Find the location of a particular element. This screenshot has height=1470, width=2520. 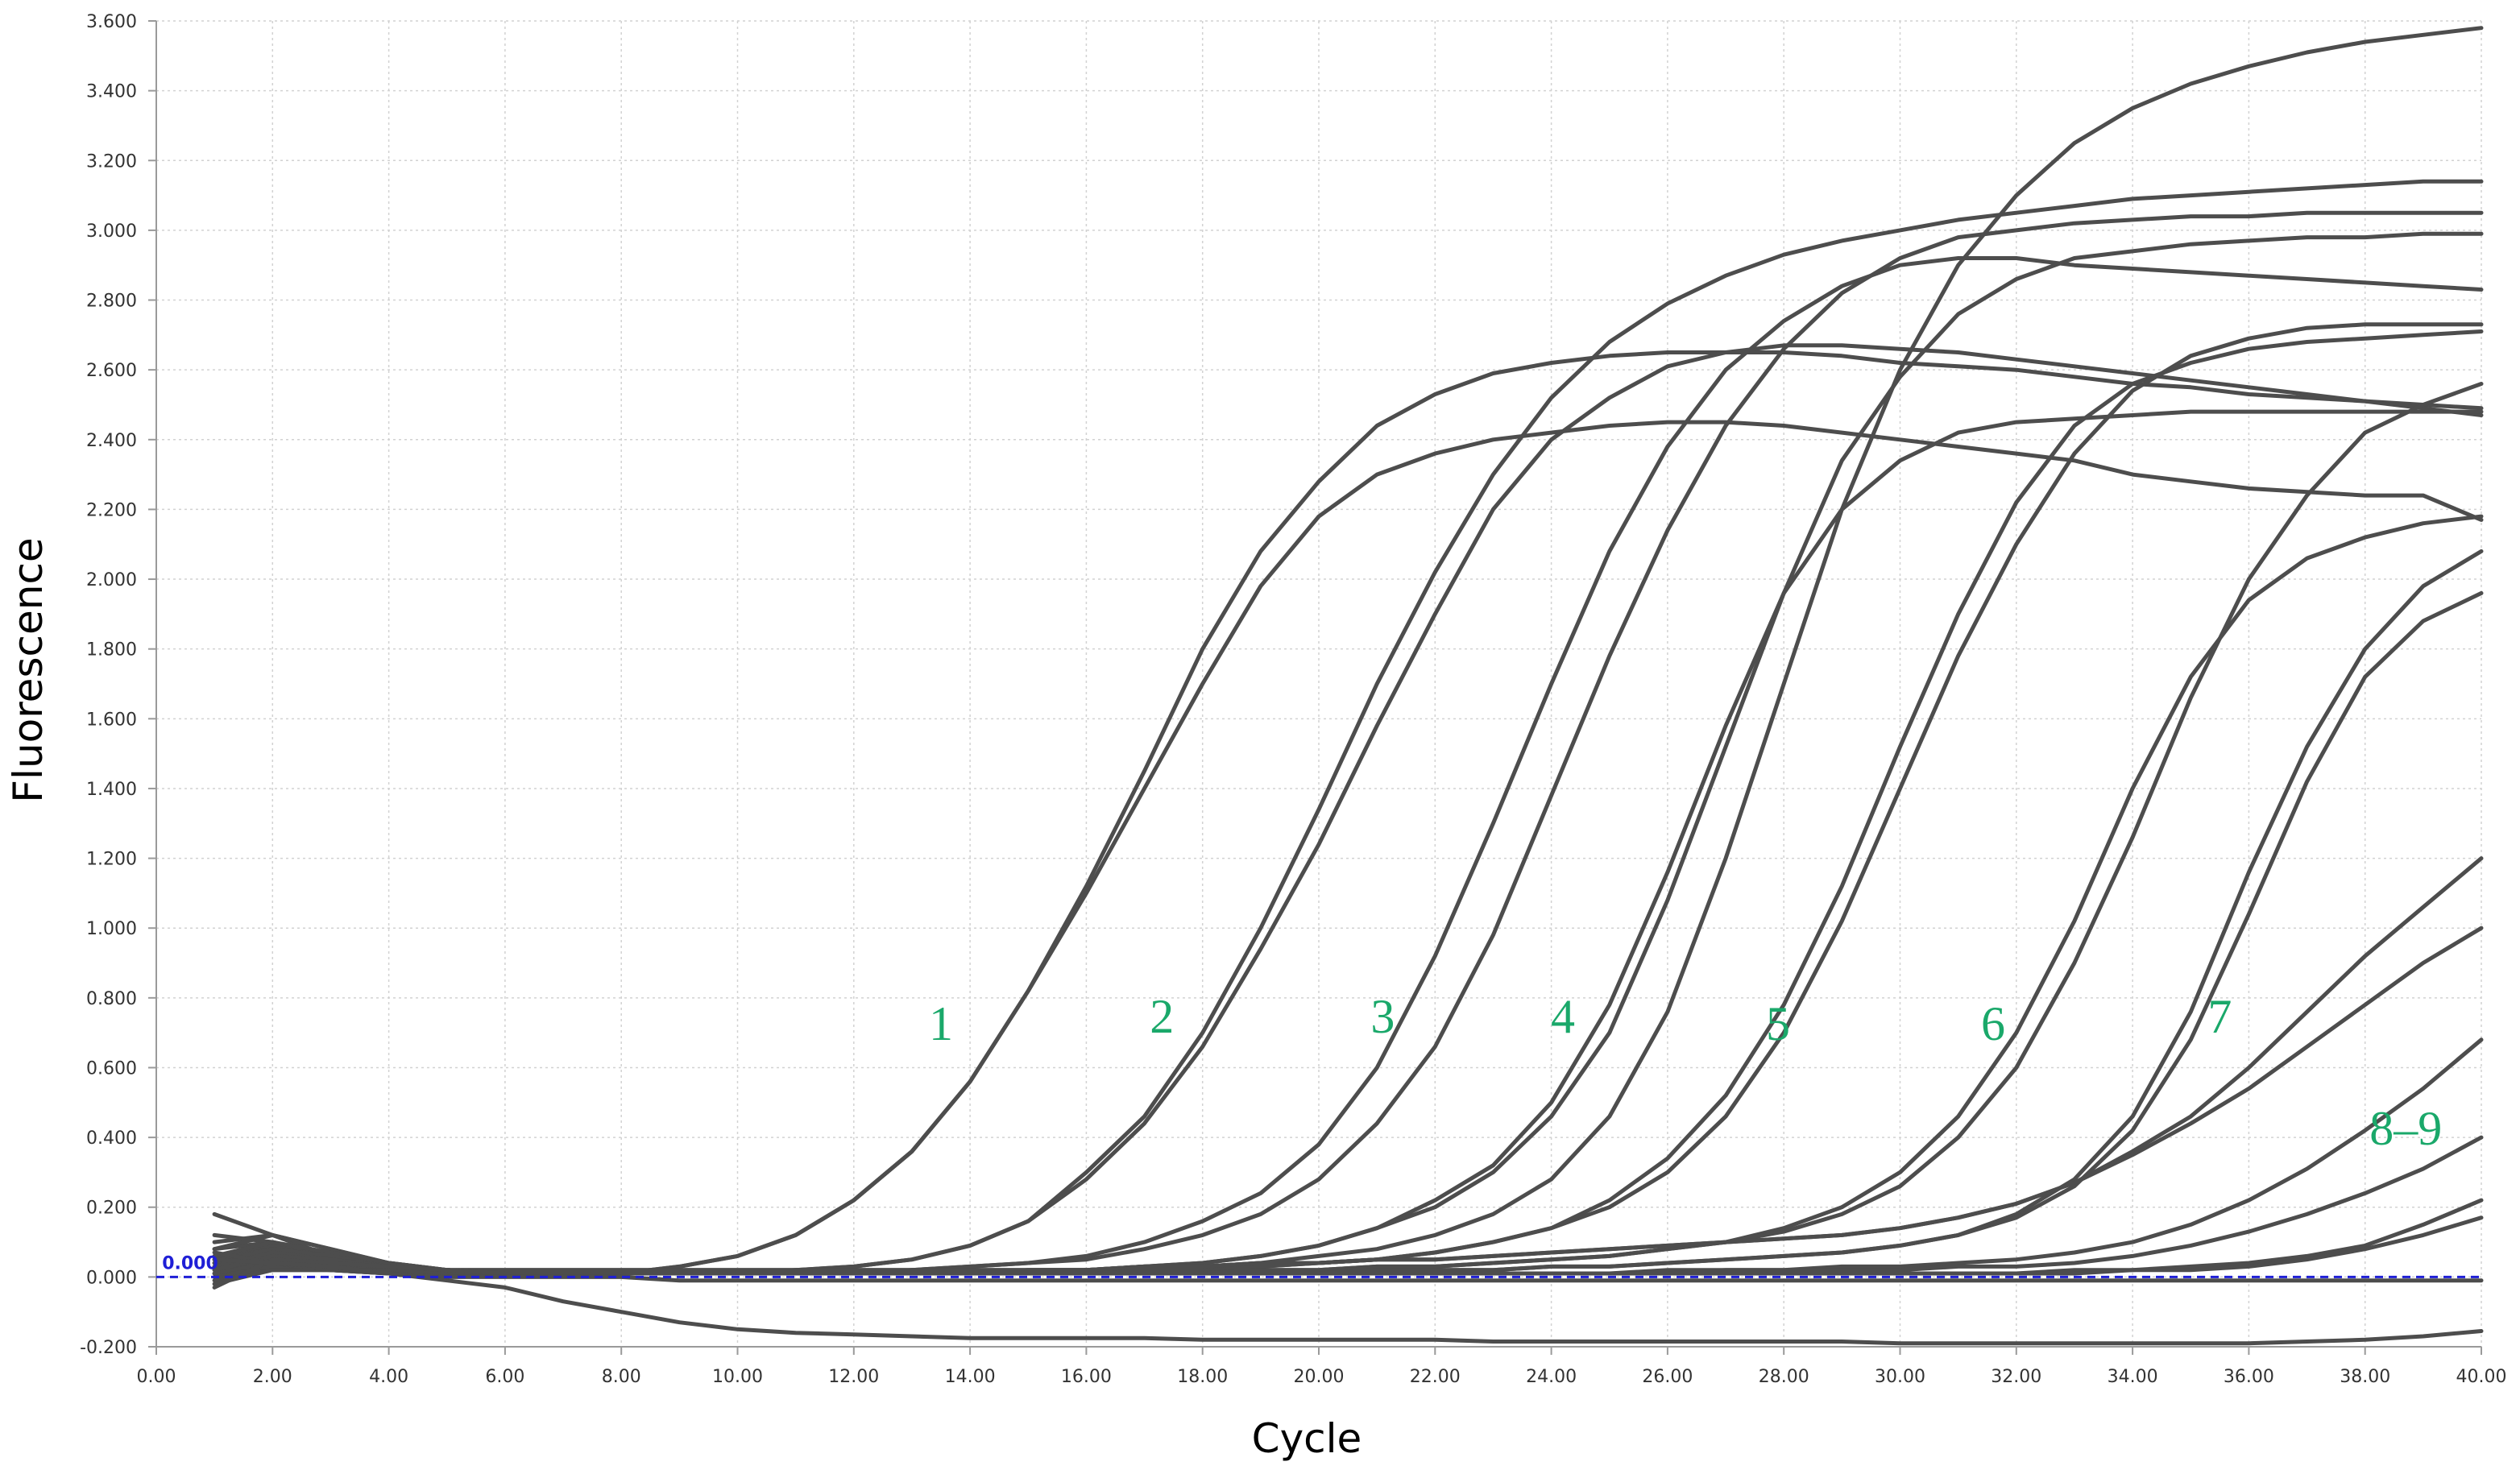

y-tick-label: 3.000 is located at coordinates (111, 232).